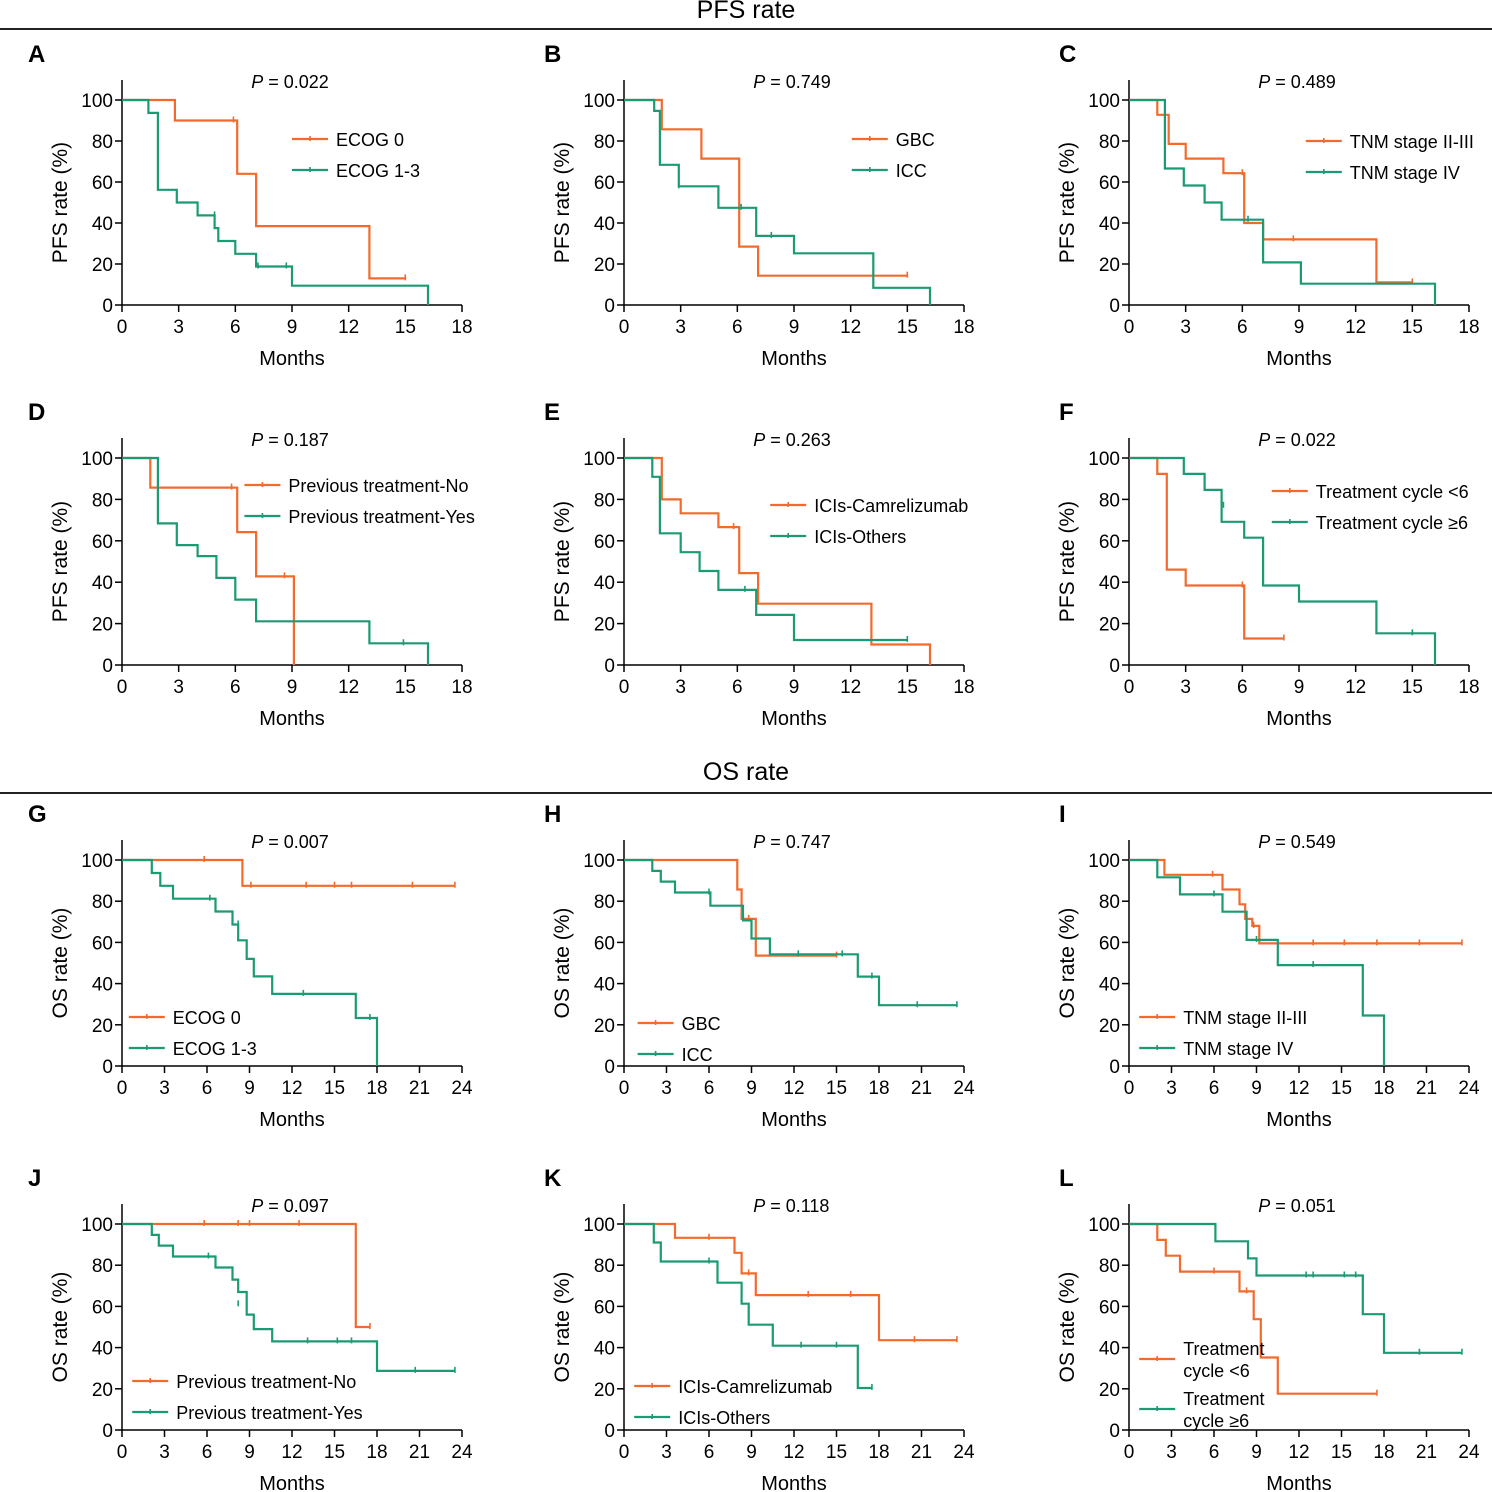 This screenshot has height=1492, width=1492. What do you see at coordinates (552, 412) in the screenshot?
I see `panel-label: E` at bounding box center [552, 412].